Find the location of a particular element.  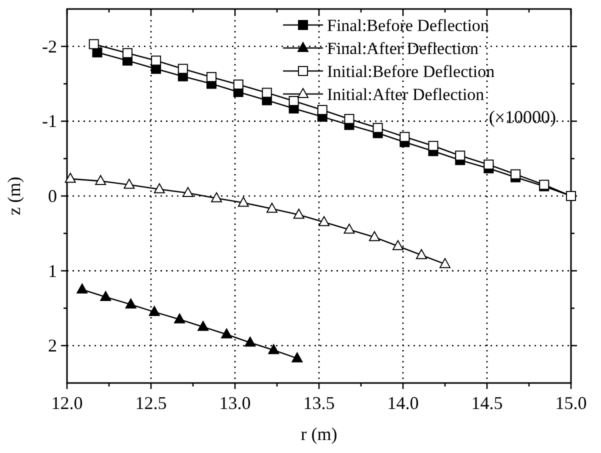

x-tick-label: 12.0 is located at coordinates (67, 403).